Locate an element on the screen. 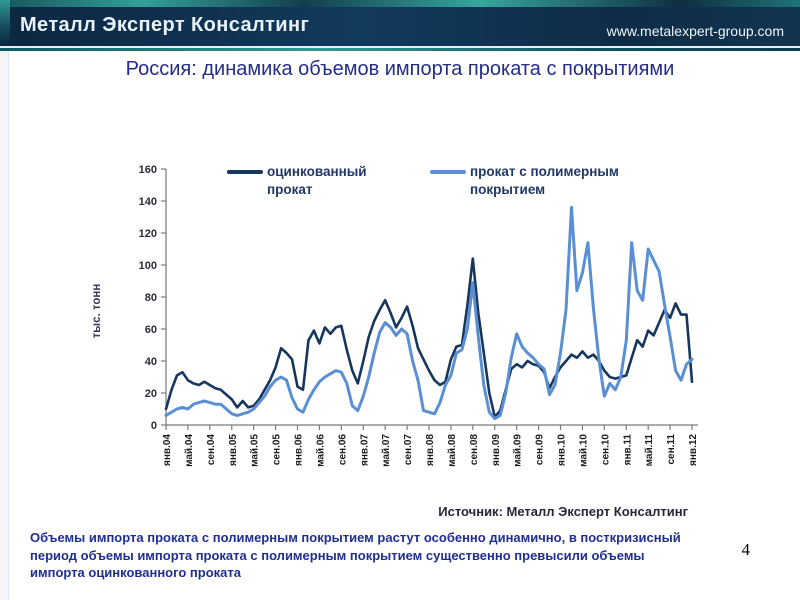  svg-text: янв.04 is located at coordinates (167, 450).